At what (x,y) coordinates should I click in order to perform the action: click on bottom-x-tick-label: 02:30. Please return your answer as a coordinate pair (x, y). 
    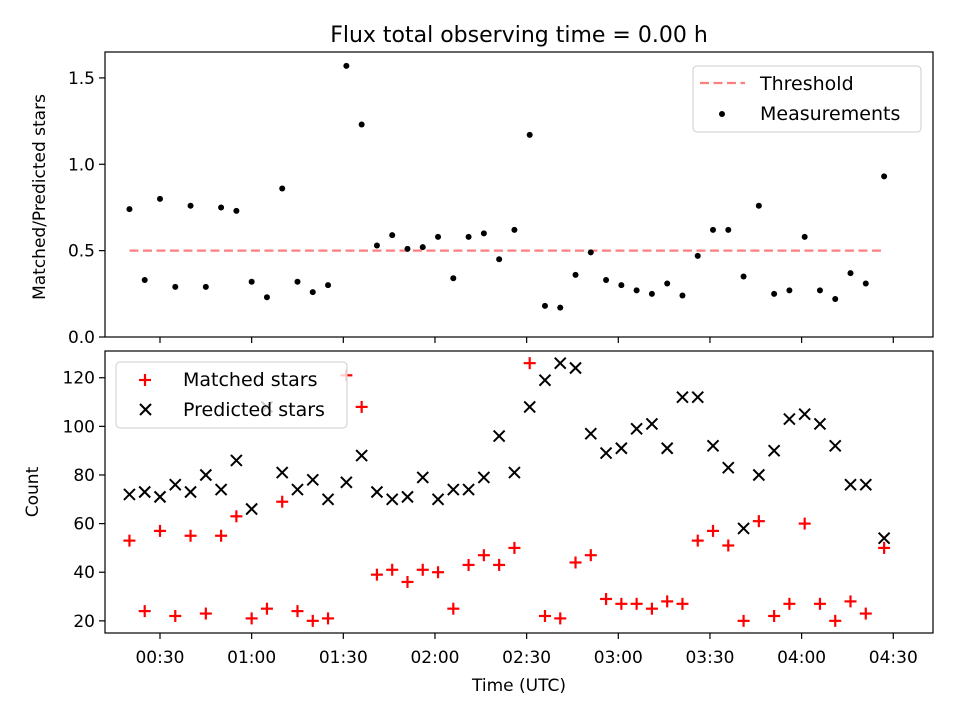
    Looking at the image, I should click on (526, 658).